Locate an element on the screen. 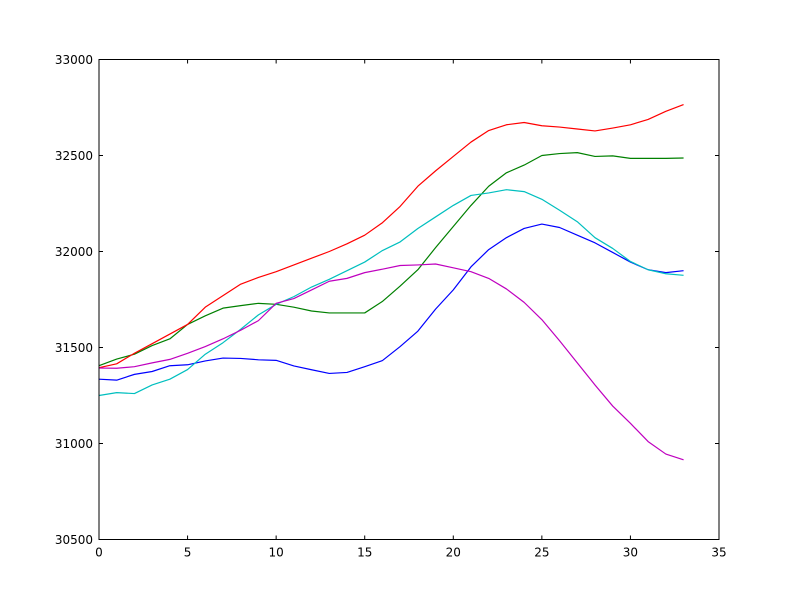 The width and height of the screenshot is (800, 600). y-tick-label: 32500 is located at coordinates (74, 156).